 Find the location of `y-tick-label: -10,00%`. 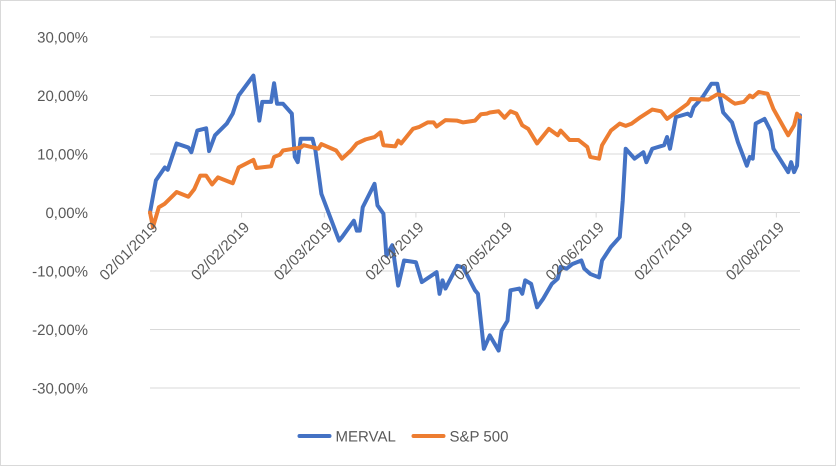

y-tick-label: -10,00% is located at coordinates (60, 271).